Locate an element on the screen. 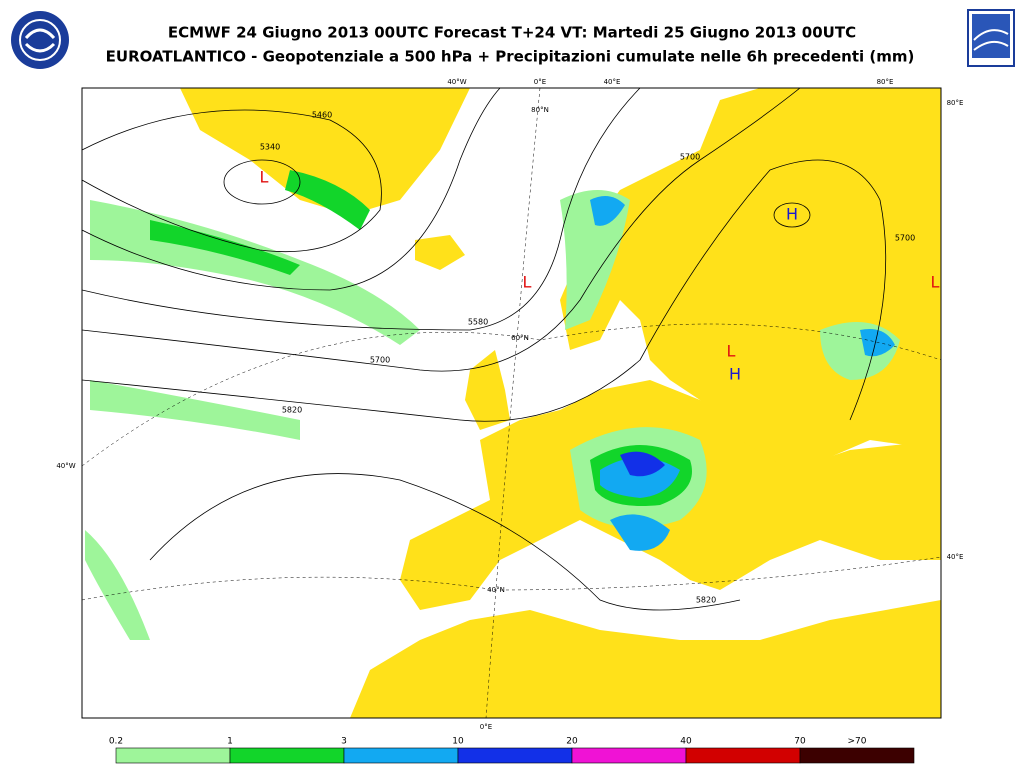  legend-label: 40 is located at coordinates (686, 742).